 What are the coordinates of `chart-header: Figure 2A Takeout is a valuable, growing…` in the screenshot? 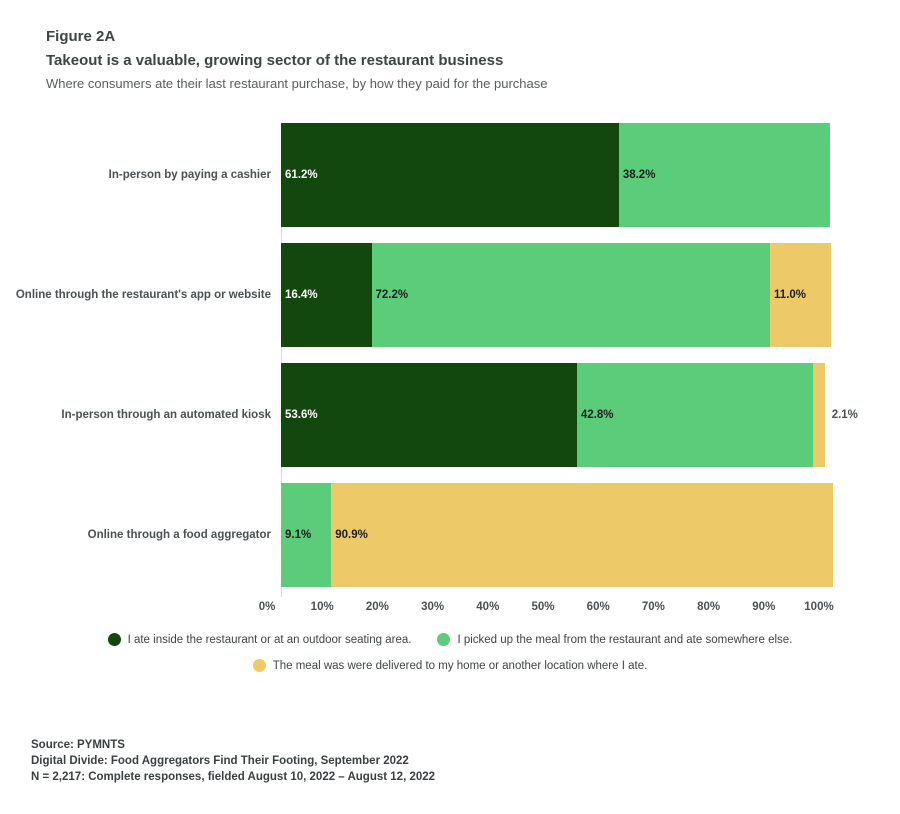 It's located at (296, 59).